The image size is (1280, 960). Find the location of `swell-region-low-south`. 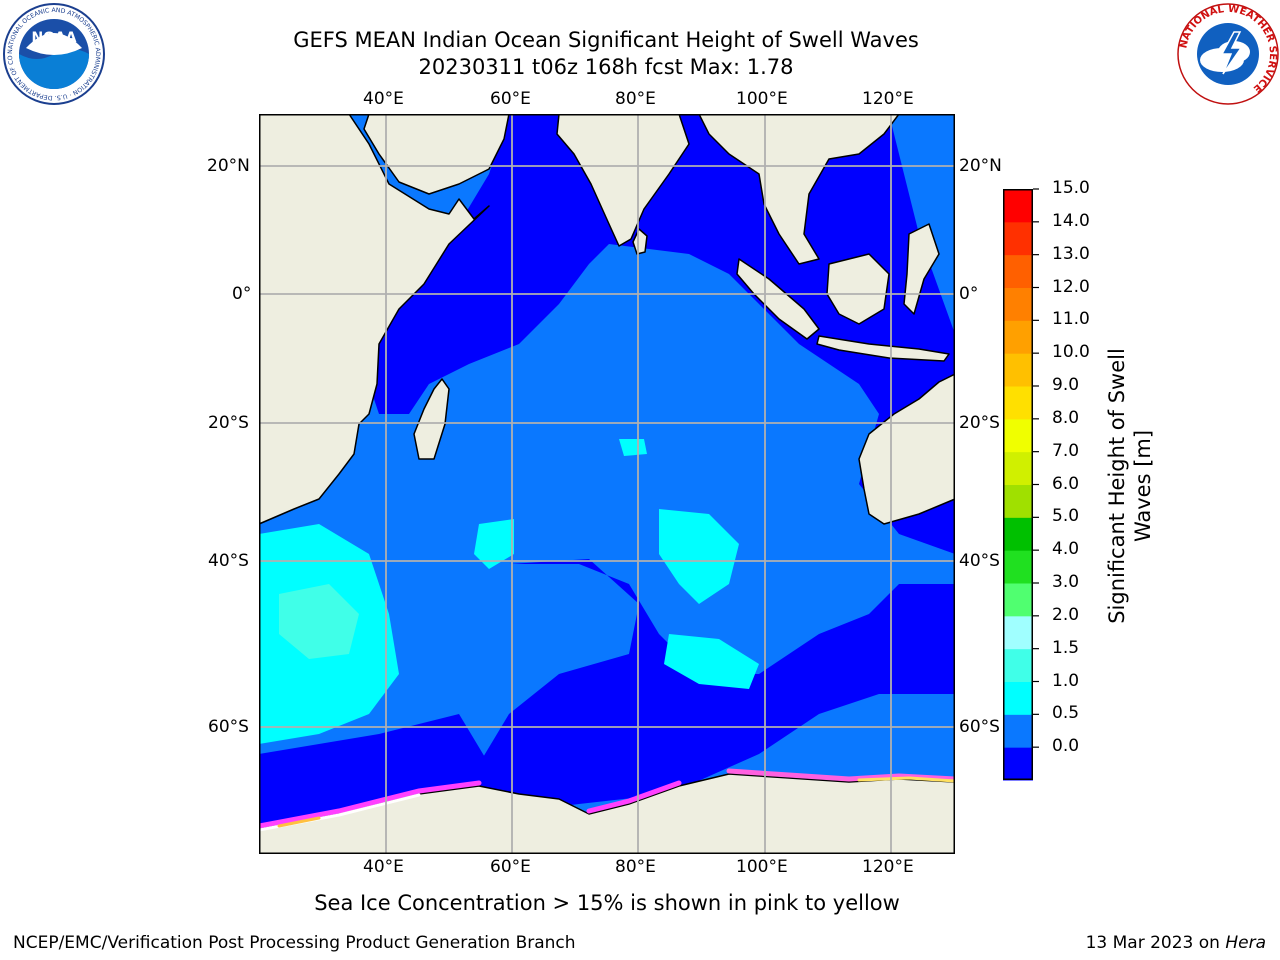

swell-region-low-south is located at coordinates (707, 686).